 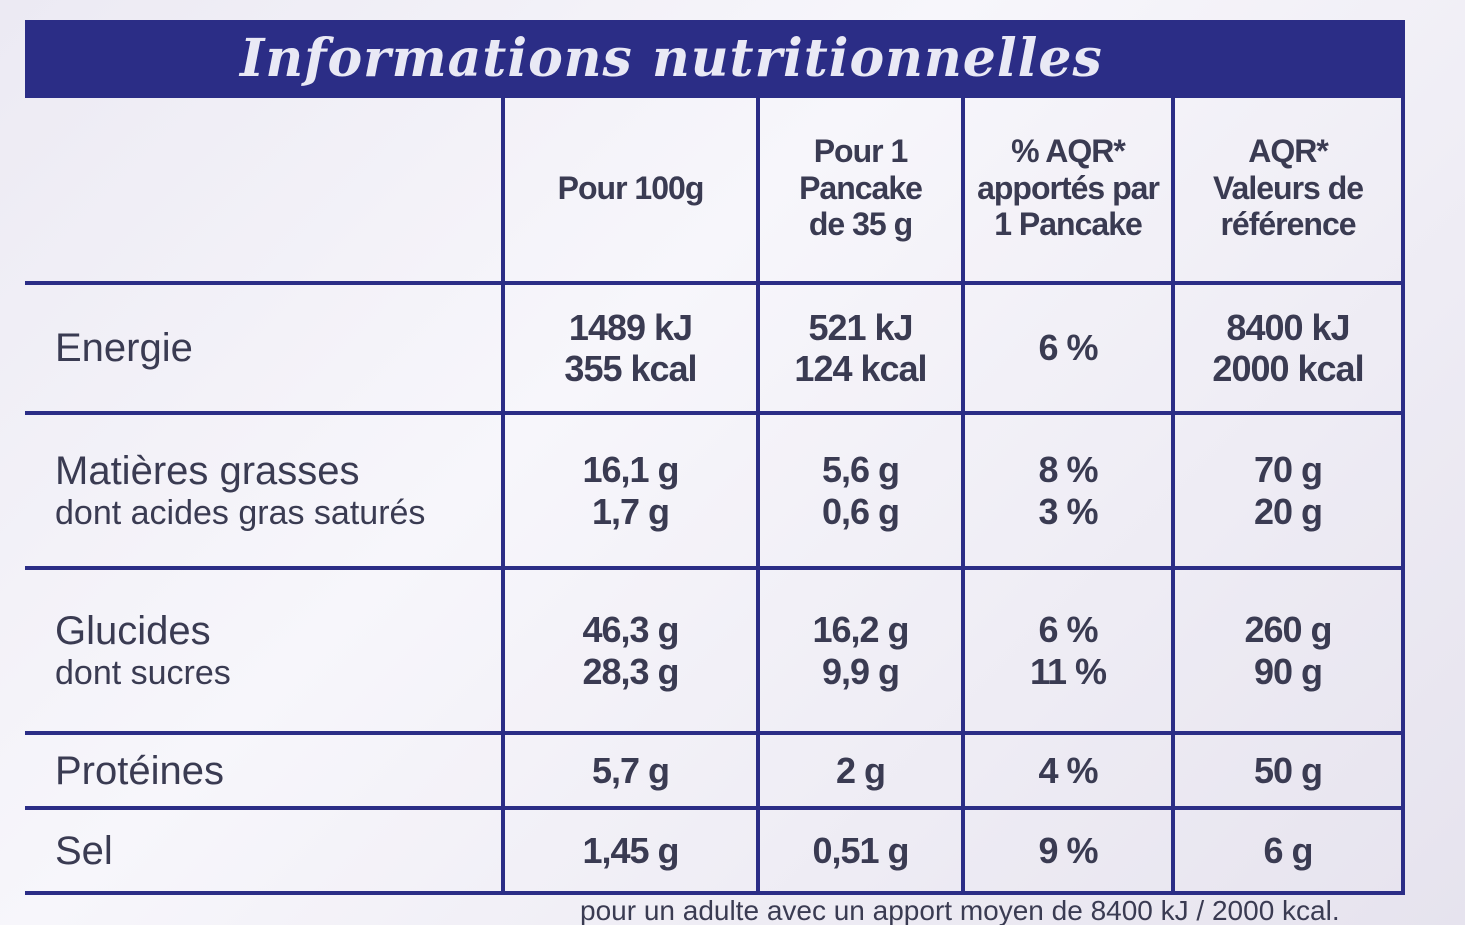 What do you see at coordinates (265, 852) in the screenshot?
I see `row-label: Sel` at bounding box center [265, 852].